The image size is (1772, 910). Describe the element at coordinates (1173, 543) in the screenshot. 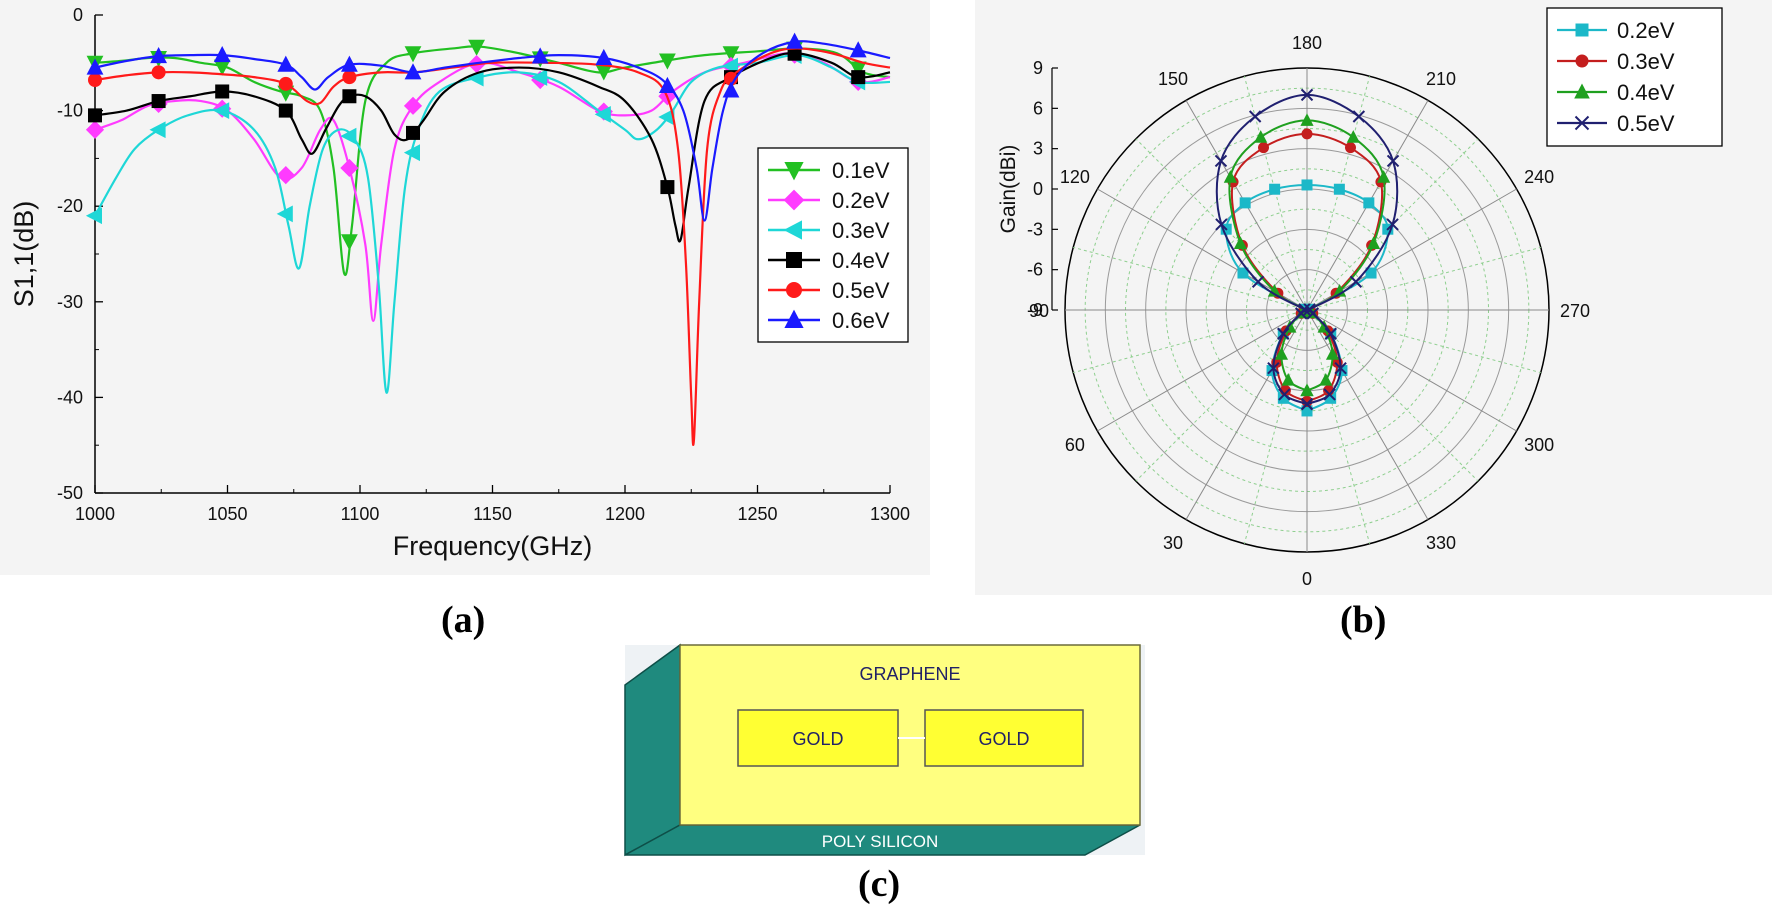

I see `angle-label: 30` at that location.